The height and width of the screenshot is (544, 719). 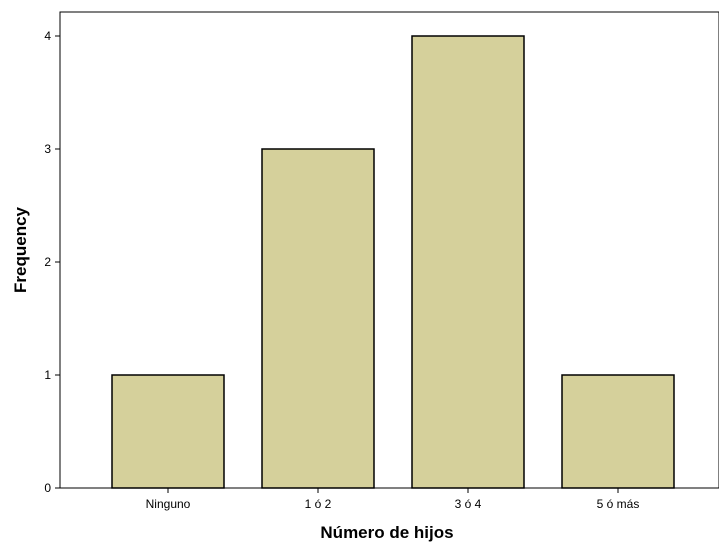 I want to click on y-tick-label: 0, so click(x=47, y=488).